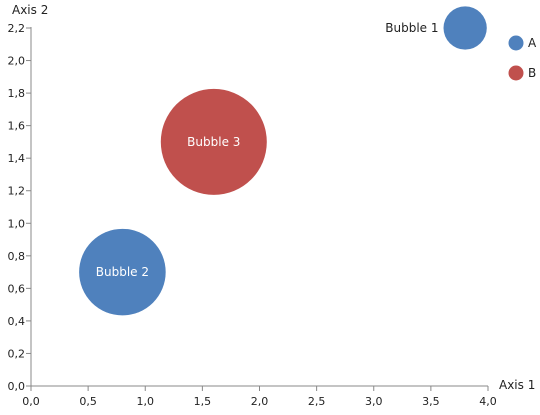 This screenshot has width=540, height=415. What do you see at coordinates (488, 401) in the screenshot?
I see `x-tick-label: 4,0` at bounding box center [488, 401].